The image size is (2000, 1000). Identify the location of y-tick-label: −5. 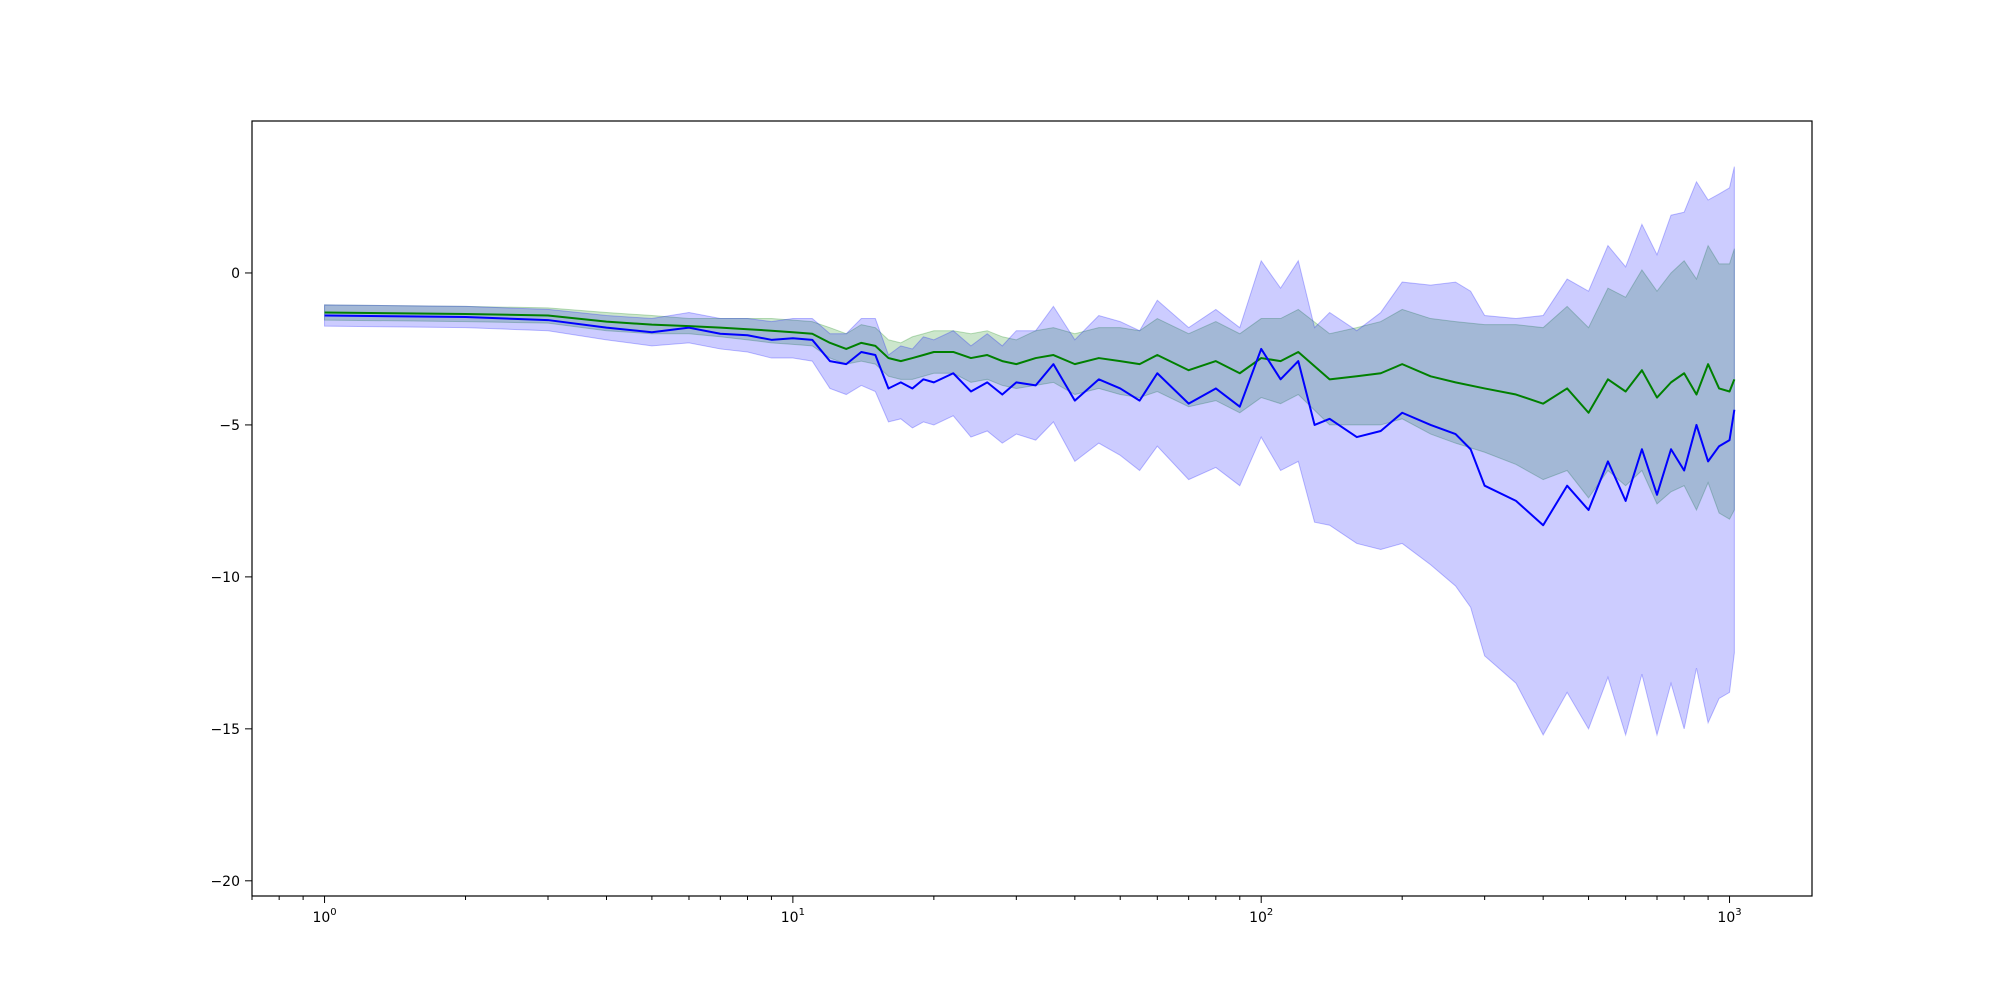
(229, 426).